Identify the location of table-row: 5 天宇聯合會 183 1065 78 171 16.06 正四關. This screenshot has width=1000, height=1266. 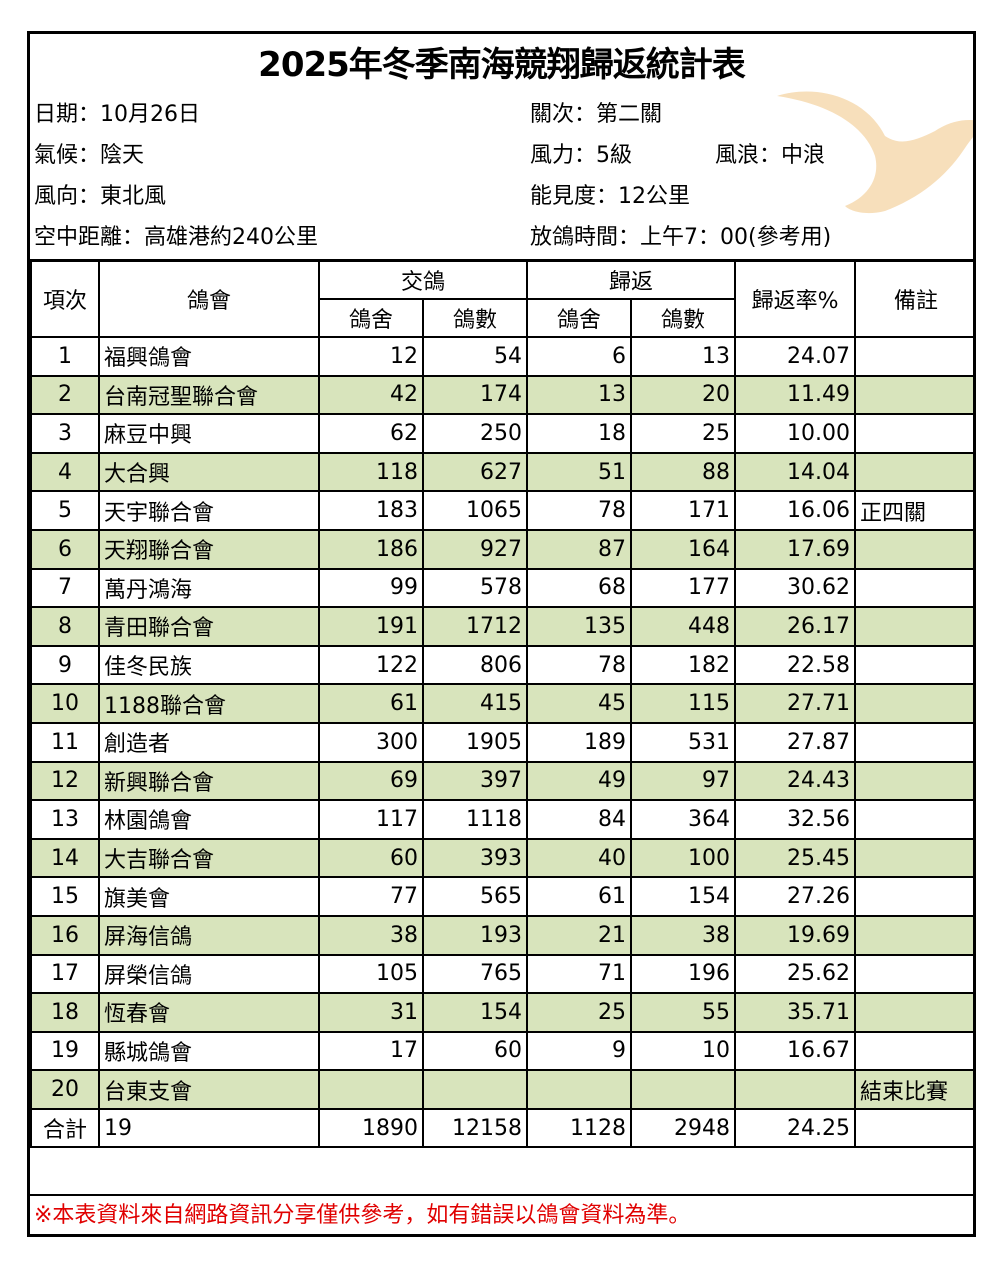
(501, 510).